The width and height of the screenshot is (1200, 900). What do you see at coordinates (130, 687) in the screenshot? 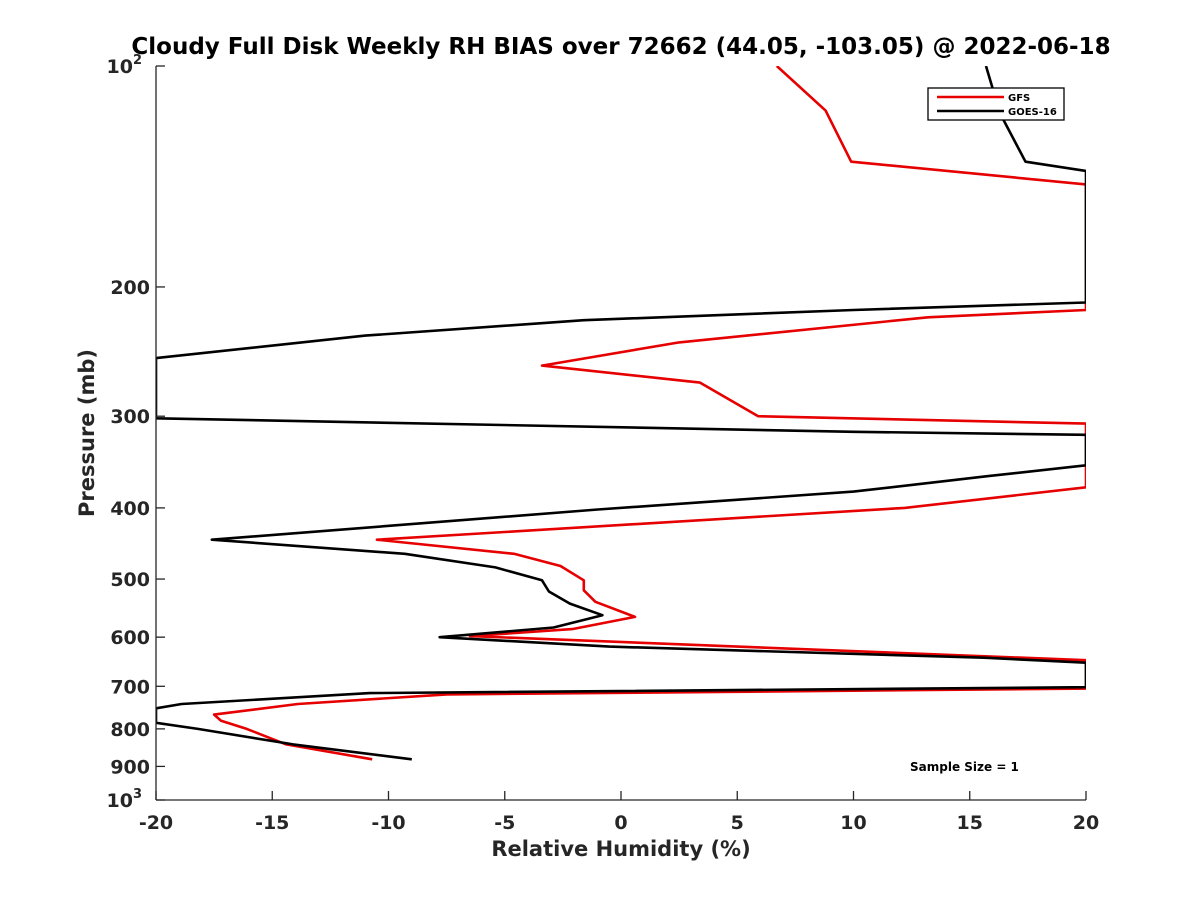
I see `y-tick-label: 700` at bounding box center [130, 687].